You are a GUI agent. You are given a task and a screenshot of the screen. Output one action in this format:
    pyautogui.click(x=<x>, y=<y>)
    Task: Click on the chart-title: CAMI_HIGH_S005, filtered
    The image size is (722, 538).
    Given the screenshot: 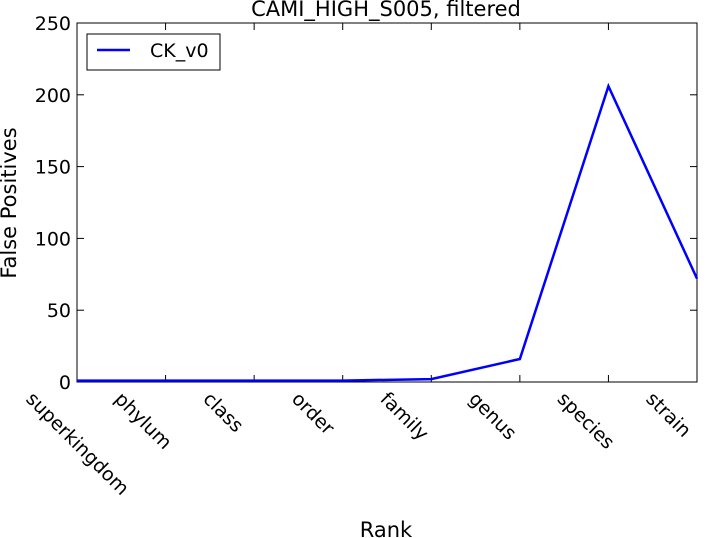 What is the action you would take?
    pyautogui.click(x=386, y=11)
    